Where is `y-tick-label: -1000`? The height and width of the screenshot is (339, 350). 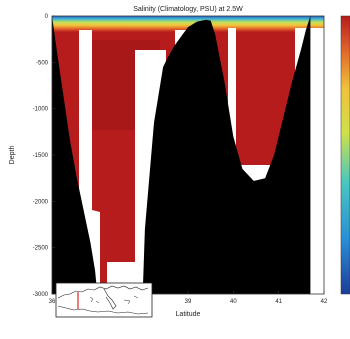
y-tick-label: -1000 is located at coordinates (41, 110).